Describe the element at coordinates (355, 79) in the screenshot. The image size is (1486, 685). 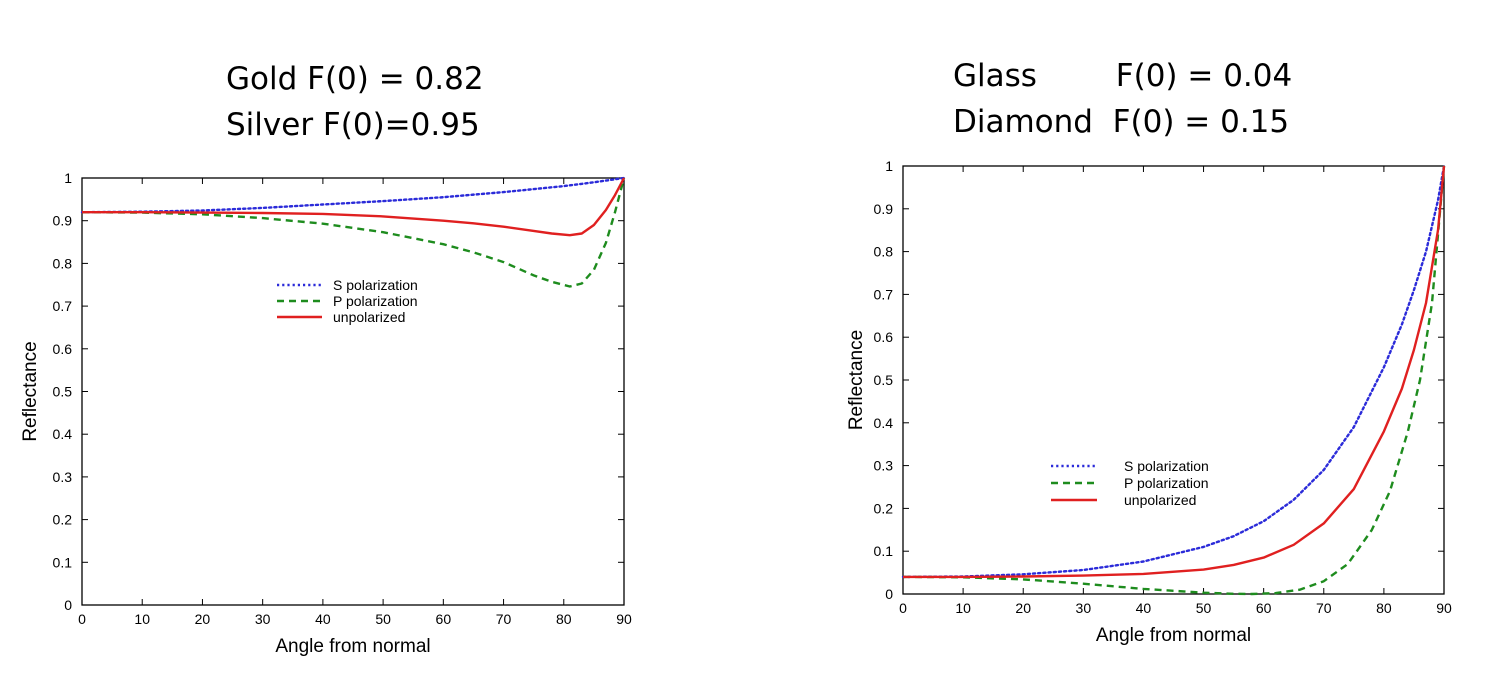
I see `caption-line-gold: Gold F(0) = 0.82` at that location.